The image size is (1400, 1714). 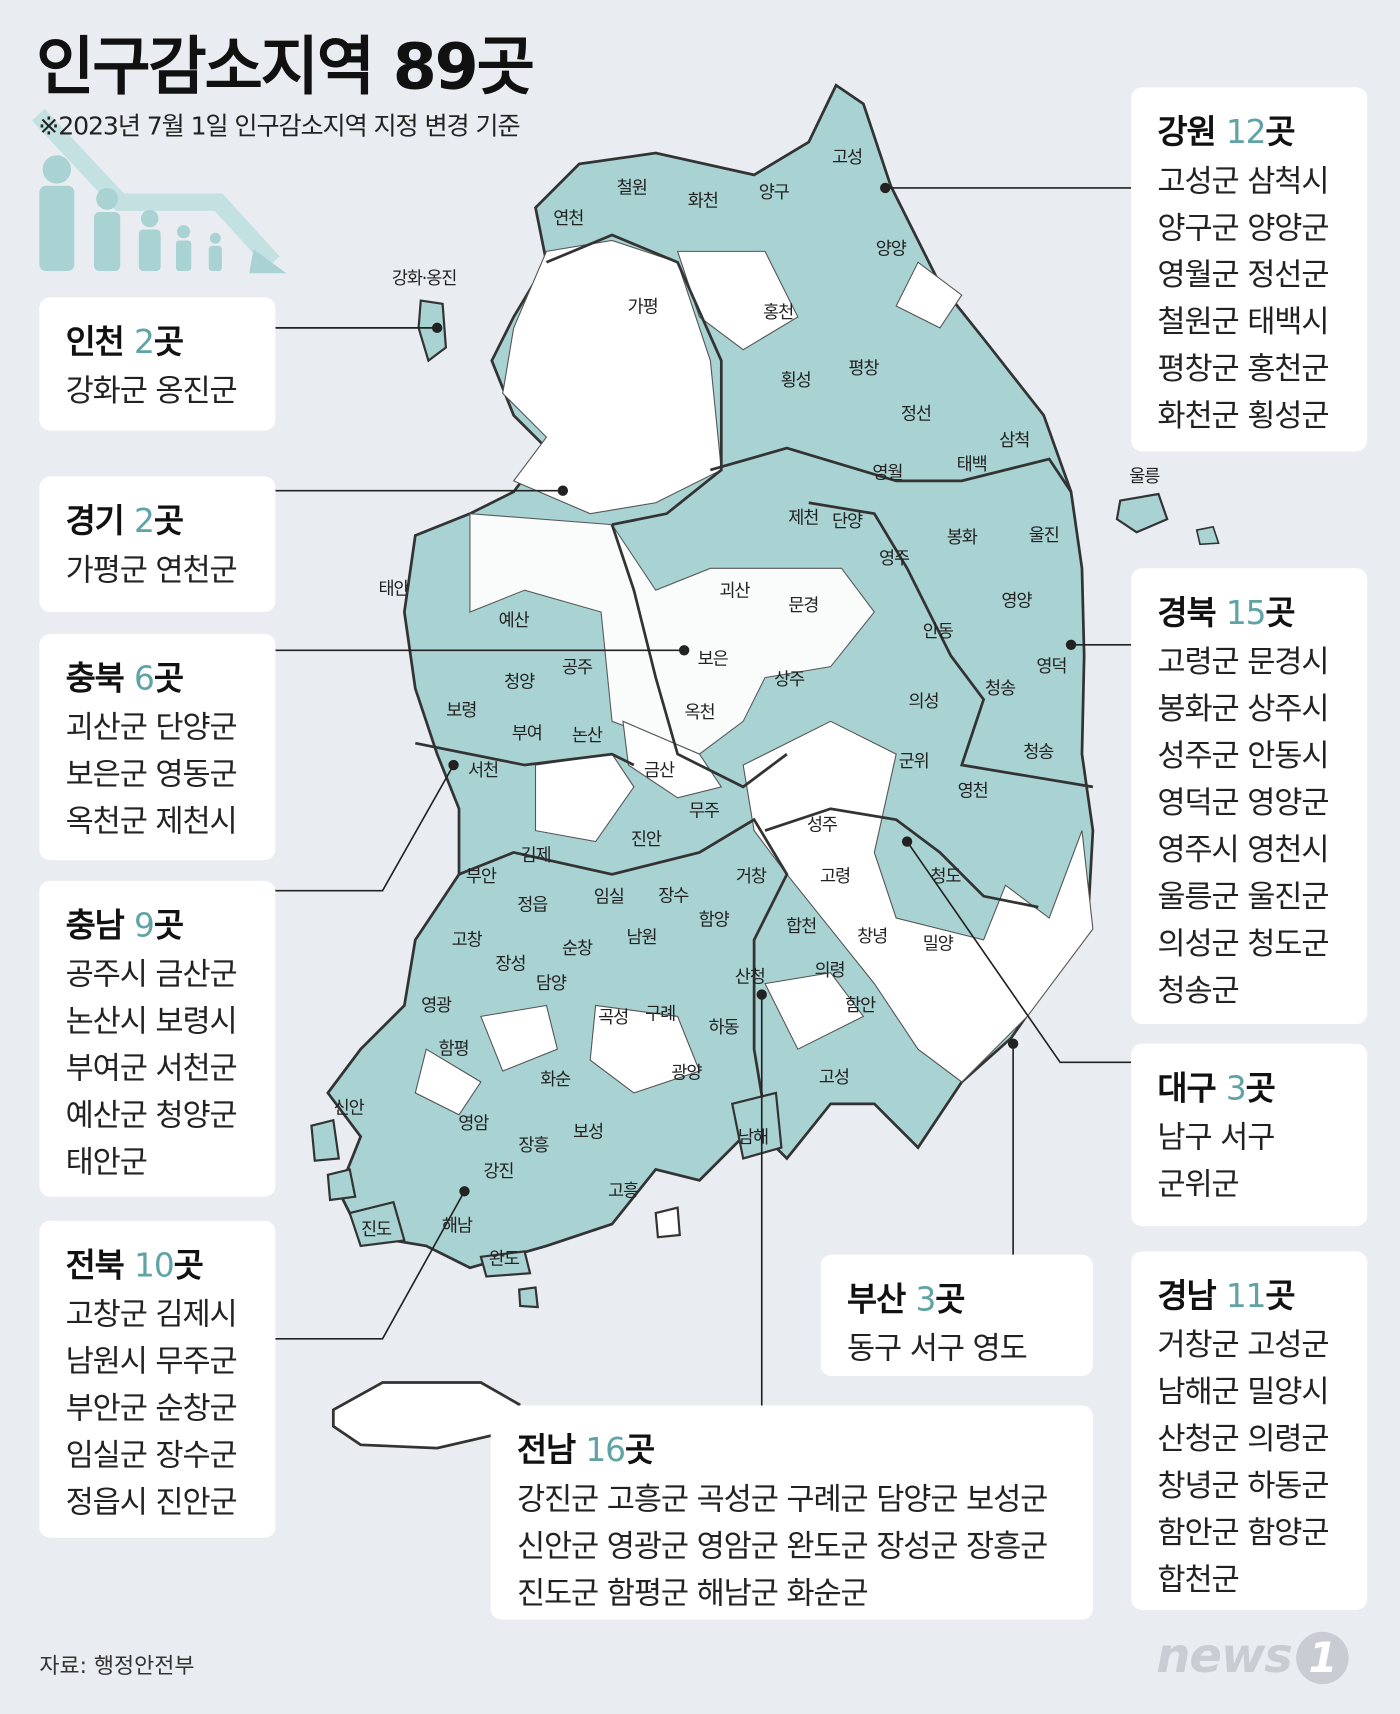 I want to click on map-label: 공주, so click(x=577, y=667).